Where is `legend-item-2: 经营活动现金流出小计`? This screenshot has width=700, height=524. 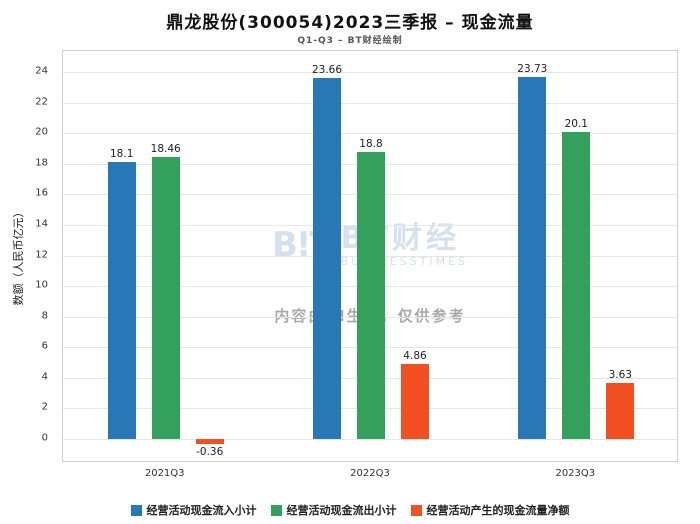 legend-item-2: 经营活动现金流出小计 is located at coordinates (333, 510).